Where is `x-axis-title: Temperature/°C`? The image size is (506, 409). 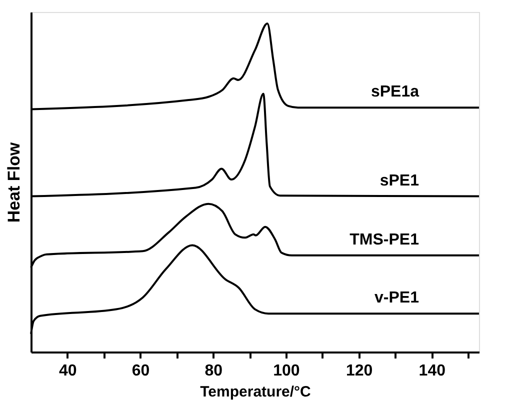 x-axis-title: Temperature/°C is located at coordinates (256, 392).